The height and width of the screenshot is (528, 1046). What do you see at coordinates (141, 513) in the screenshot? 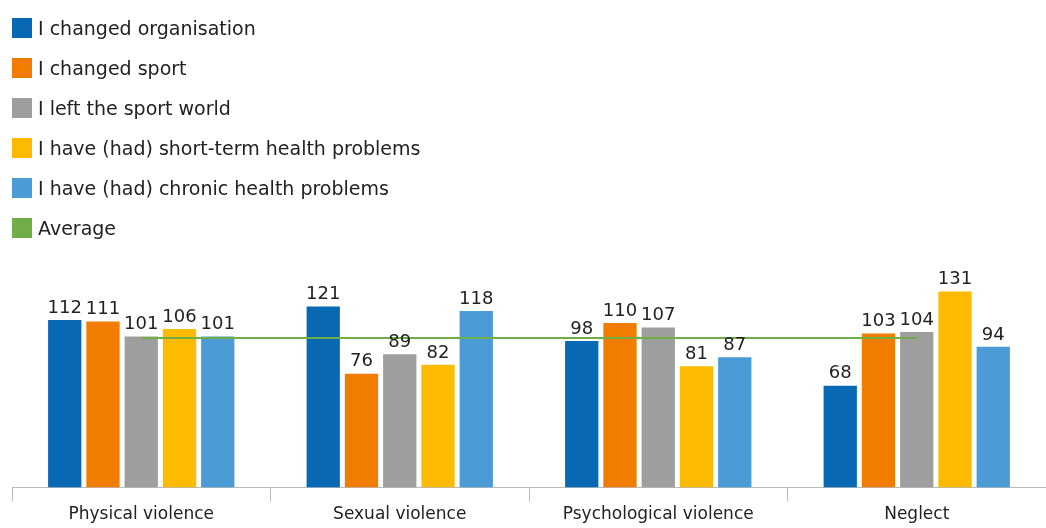
I see `x-tick-label: Physical violence` at bounding box center [141, 513].